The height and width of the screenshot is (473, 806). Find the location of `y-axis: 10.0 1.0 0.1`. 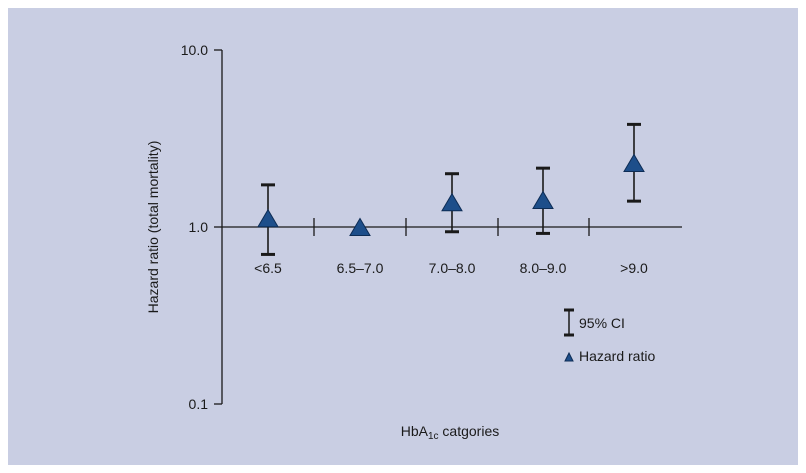

y-axis: 10.0 1.0 0.1 is located at coordinates (202, 227).